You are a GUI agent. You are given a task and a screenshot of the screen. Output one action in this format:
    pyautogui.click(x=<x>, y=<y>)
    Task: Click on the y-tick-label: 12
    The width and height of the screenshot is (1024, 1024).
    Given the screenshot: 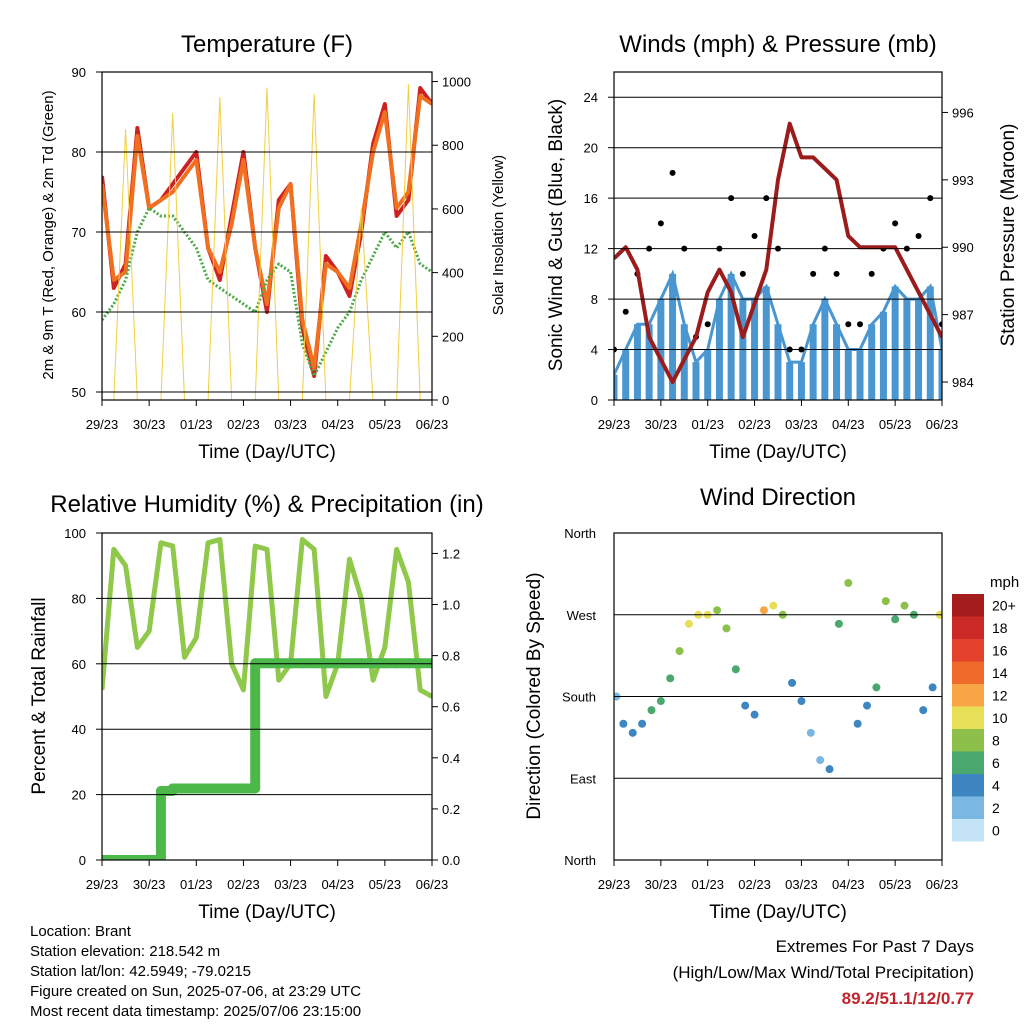 What is the action you would take?
    pyautogui.click(x=591, y=249)
    